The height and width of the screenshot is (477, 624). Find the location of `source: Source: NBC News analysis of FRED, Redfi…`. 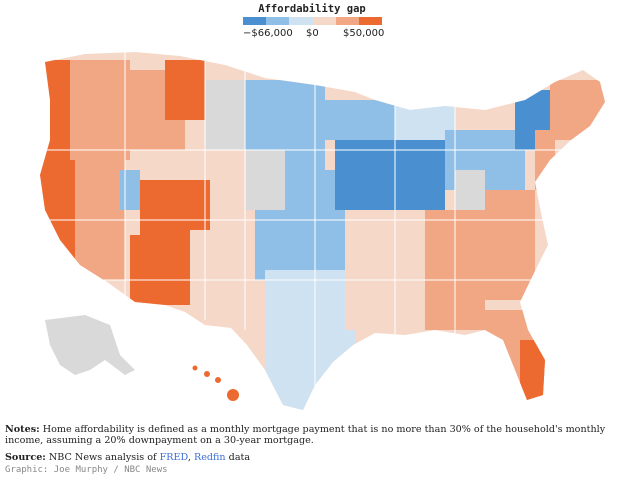

source: Source: NBC News analysis of FRED, Redfi… is located at coordinates (128, 457).